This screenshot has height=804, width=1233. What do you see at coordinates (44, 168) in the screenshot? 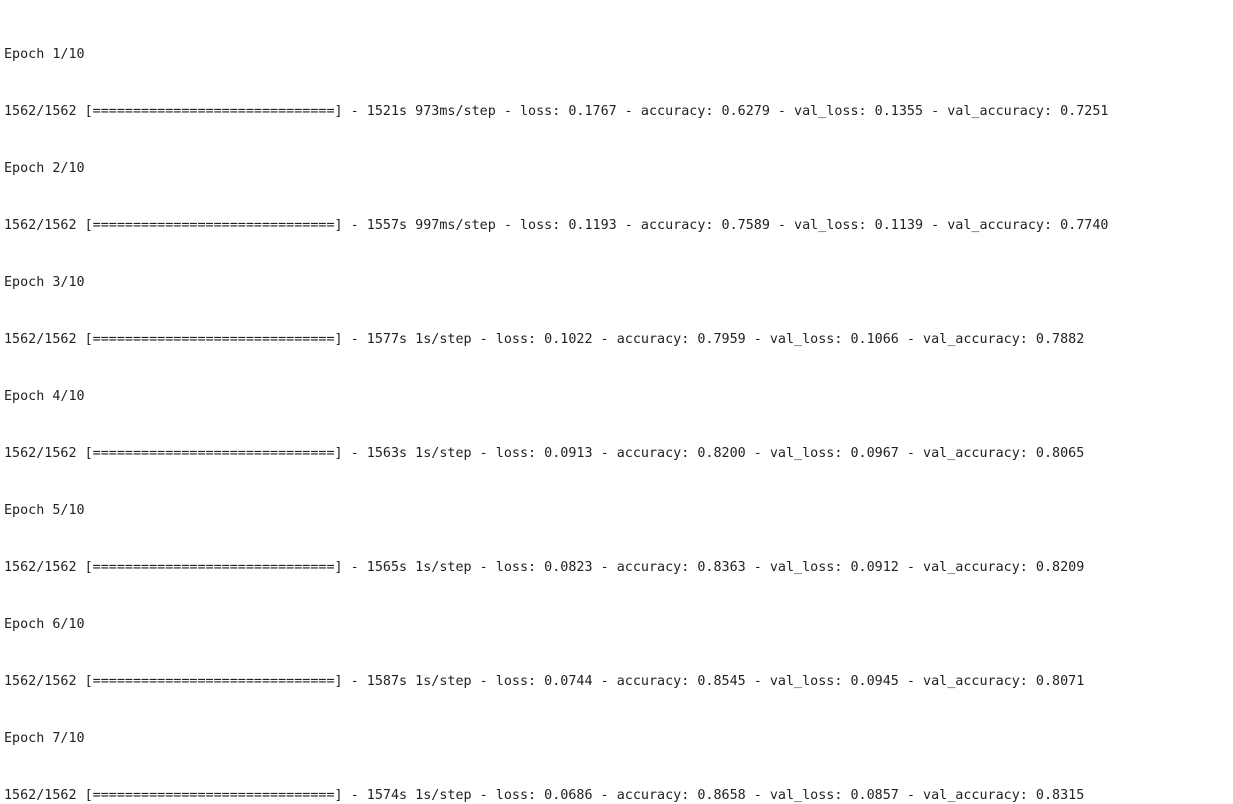
I see `epoch-header: Epoch 2/10` at bounding box center [44, 168].